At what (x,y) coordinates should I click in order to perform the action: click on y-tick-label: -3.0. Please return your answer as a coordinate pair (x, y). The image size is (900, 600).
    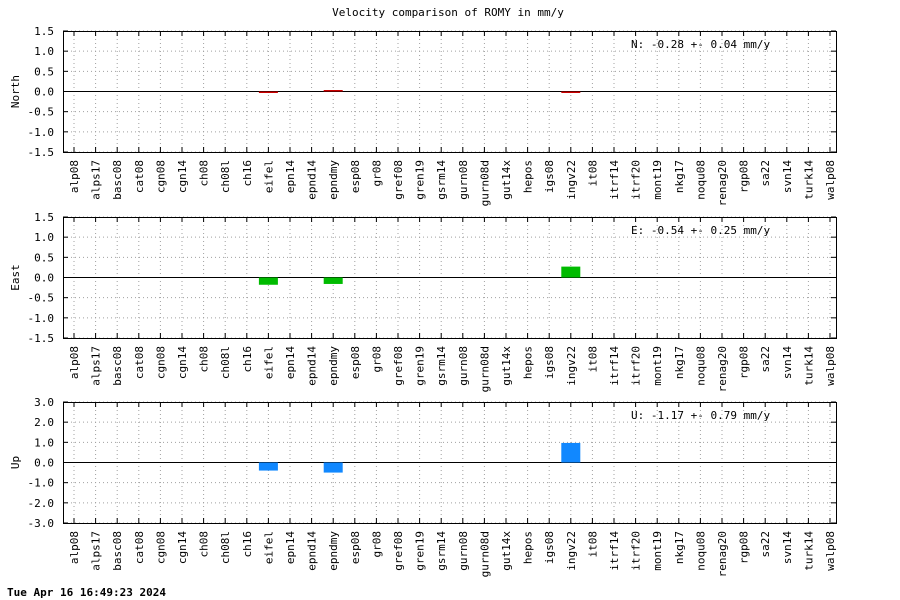
    Looking at the image, I should click on (41, 523).